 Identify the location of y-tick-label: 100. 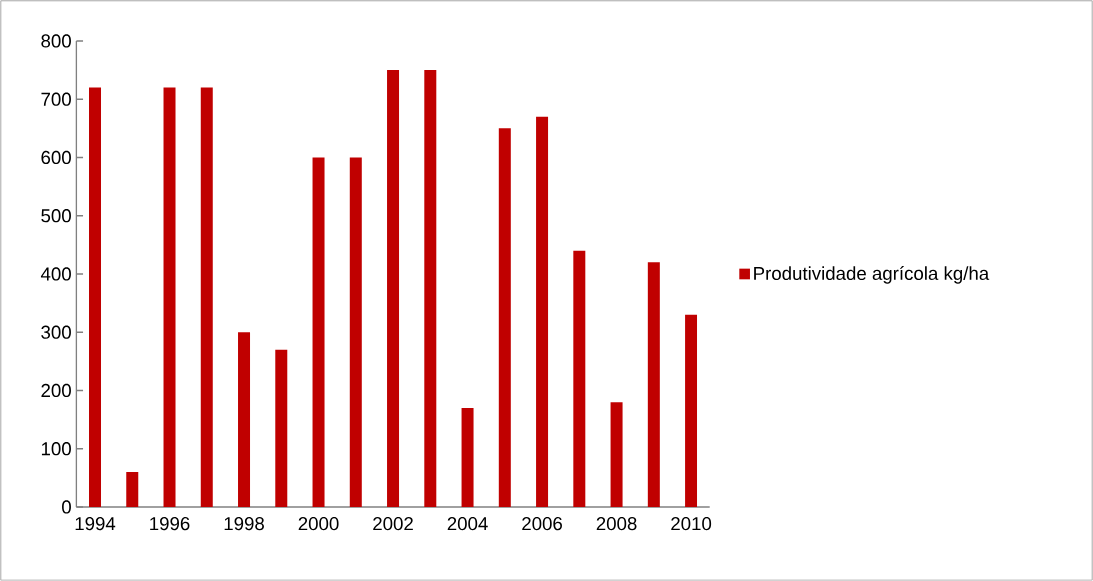
(56, 449).